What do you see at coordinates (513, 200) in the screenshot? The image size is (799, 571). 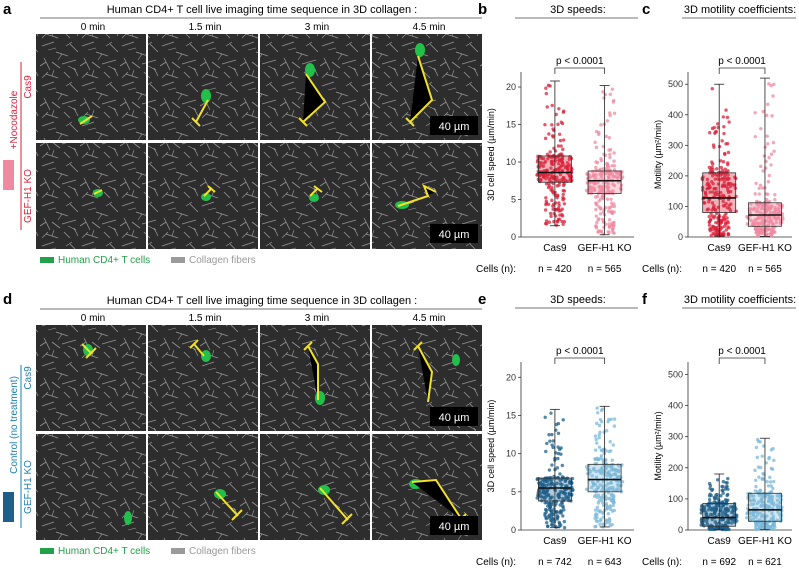 I see `y-tick-label: 5` at bounding box center [513, 200].